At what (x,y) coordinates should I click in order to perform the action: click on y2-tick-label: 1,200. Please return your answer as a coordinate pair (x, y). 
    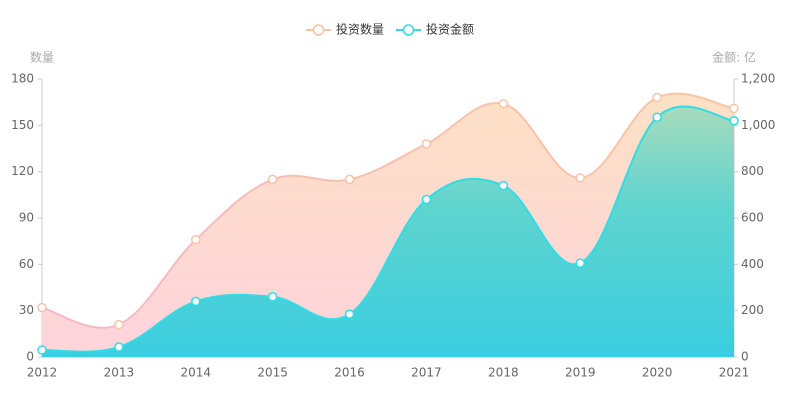
    Looking at the image, I should click on (758, 79).